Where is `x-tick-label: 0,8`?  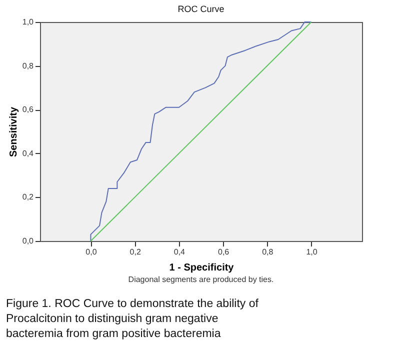
x-tick-label: 0,8 is located at coordinates (268, 252).